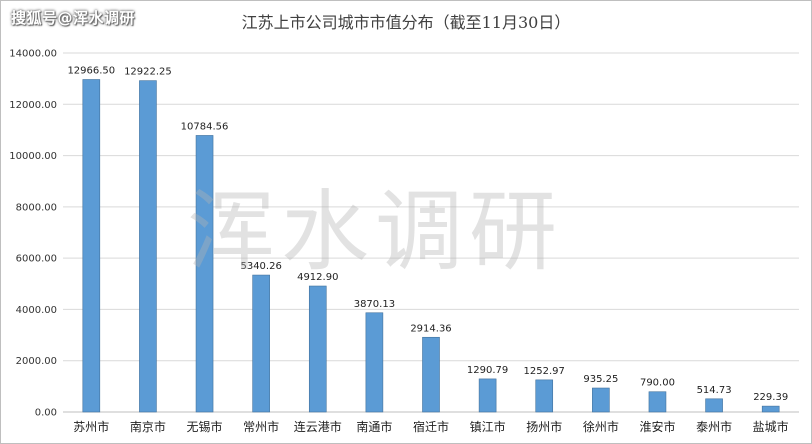 This screenshot has width=812, height=444. What do you see at coordinates (406, 22) in the screenshot?
I see `chart-title: 江苏上市公司城市市值分布（截至11月30日）` at bounding box center [406, 22].